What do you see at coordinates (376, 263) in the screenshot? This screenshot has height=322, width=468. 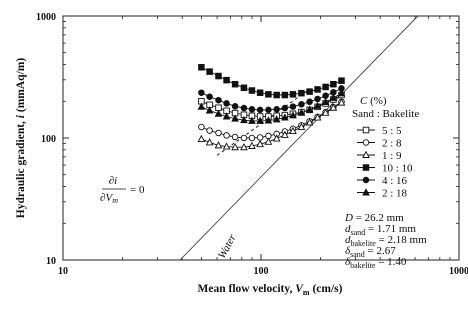 I see `parameter-line: δbakelite = 1.40` at bounding box center [376, 263].